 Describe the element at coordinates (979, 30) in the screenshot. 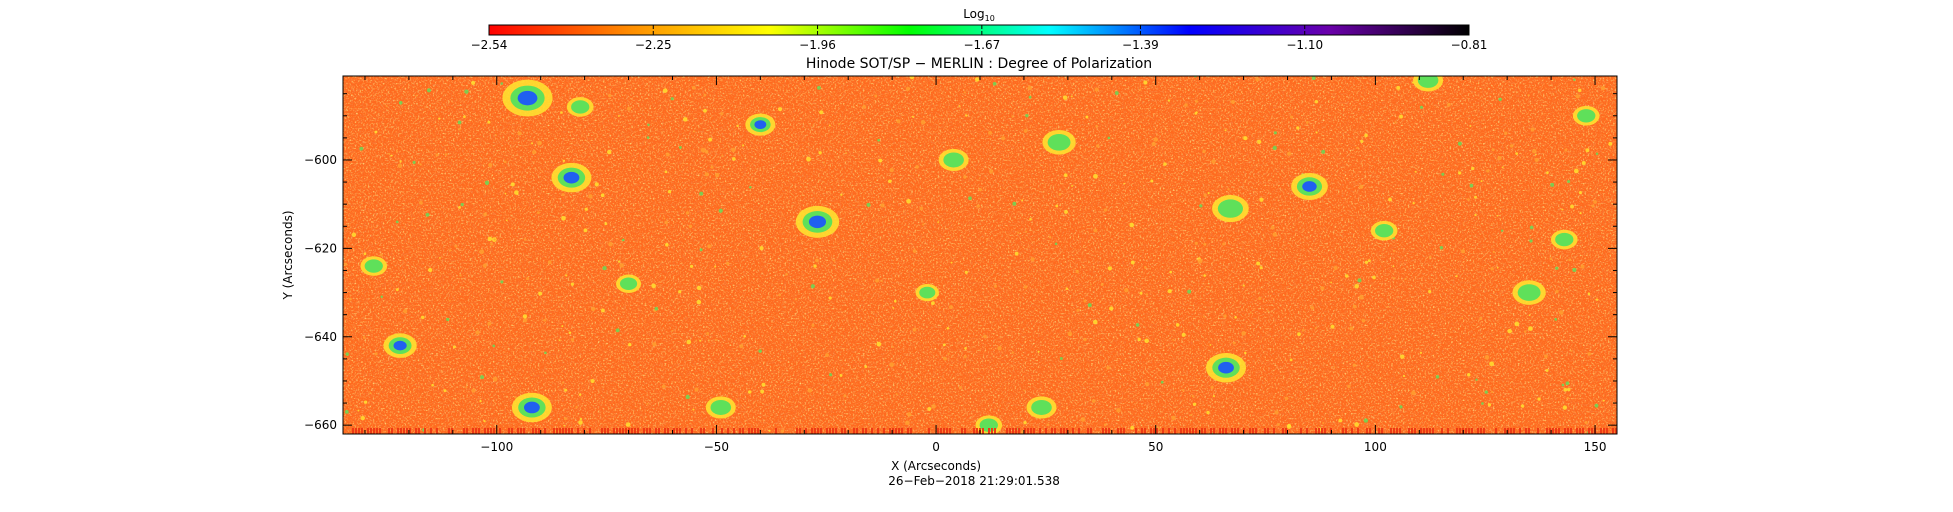

I see `colorbar-gradient-bar` at that location.